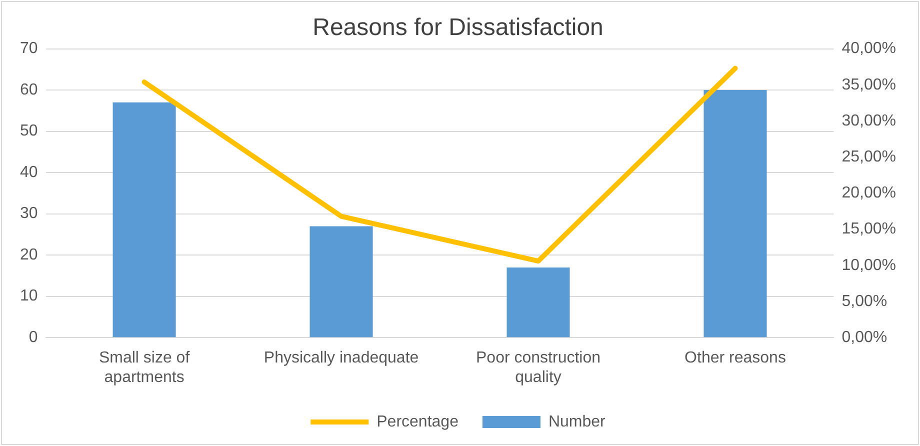 This screenshot has width=920, height=446. I want to click on legend-label: Percentage, so click(417, 421).